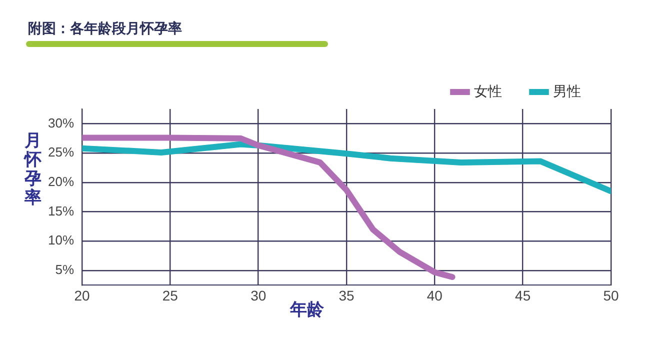  I want to click on x-tick-label: 25, so click(170, 295).